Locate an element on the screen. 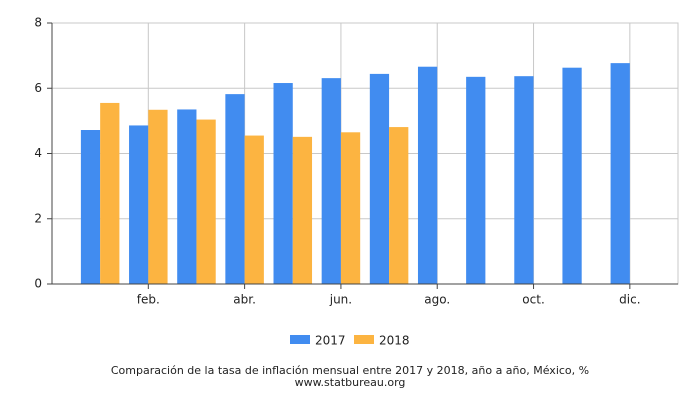  y-tick-label: 2 is located at coordinates (38, 218).